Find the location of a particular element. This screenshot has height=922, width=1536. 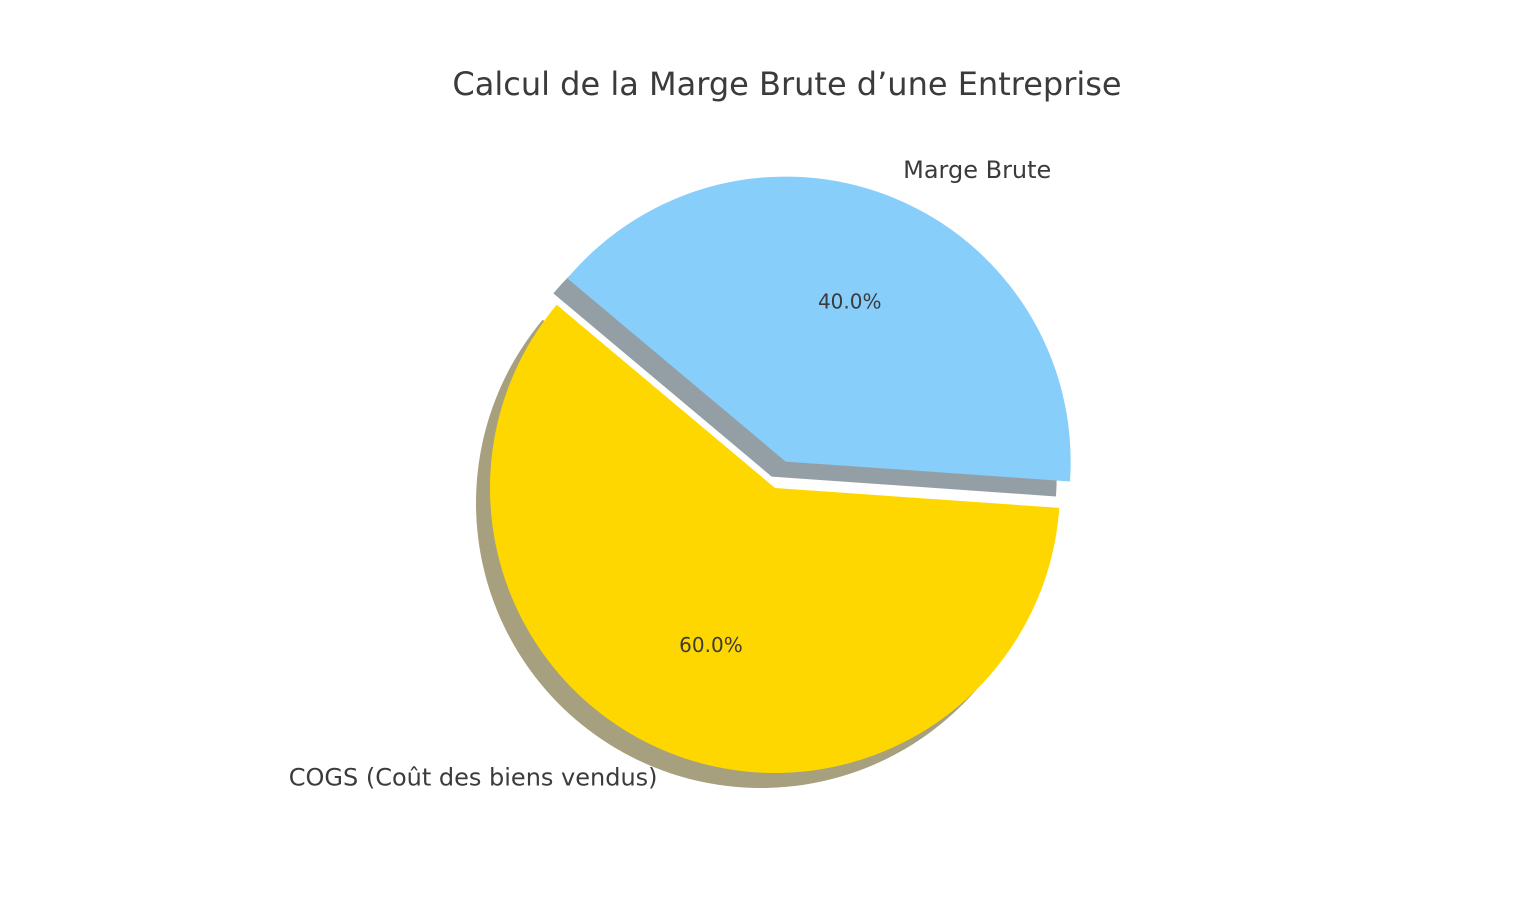

wedge-label: COGS (Coût des biens vendus) is located at coordinates (473, 778).